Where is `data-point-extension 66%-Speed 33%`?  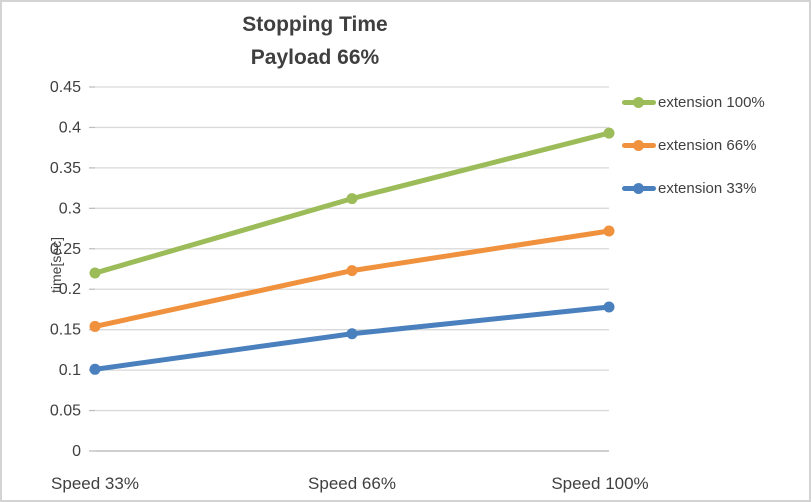 data-point-extension 66%-Speed 33% is located at coordinates (95, 326).